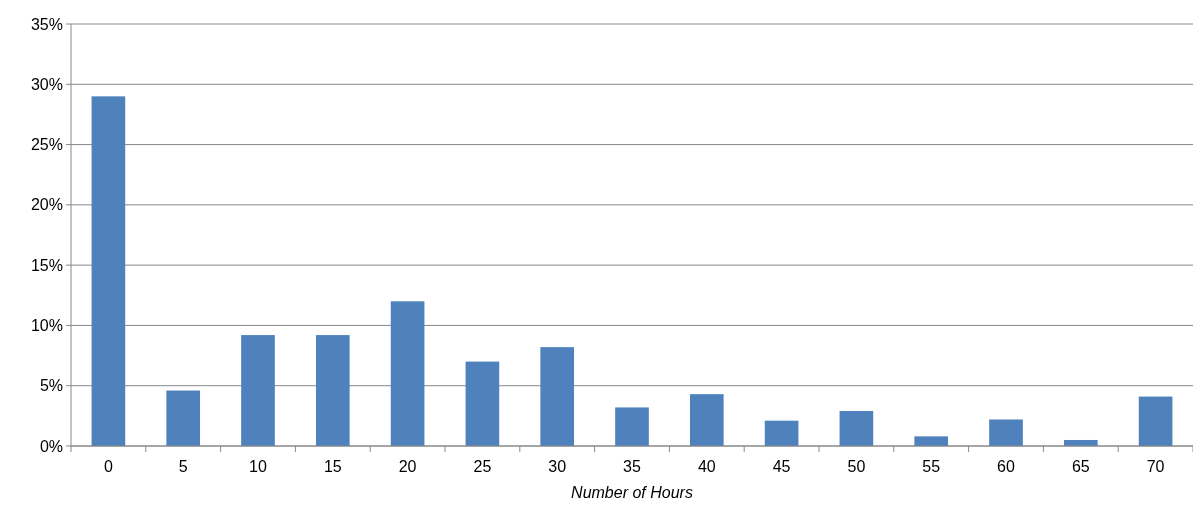  Describe the element at coordinates (407, 466) in the screenshot. I see `x-tick-label: 20` at that location.